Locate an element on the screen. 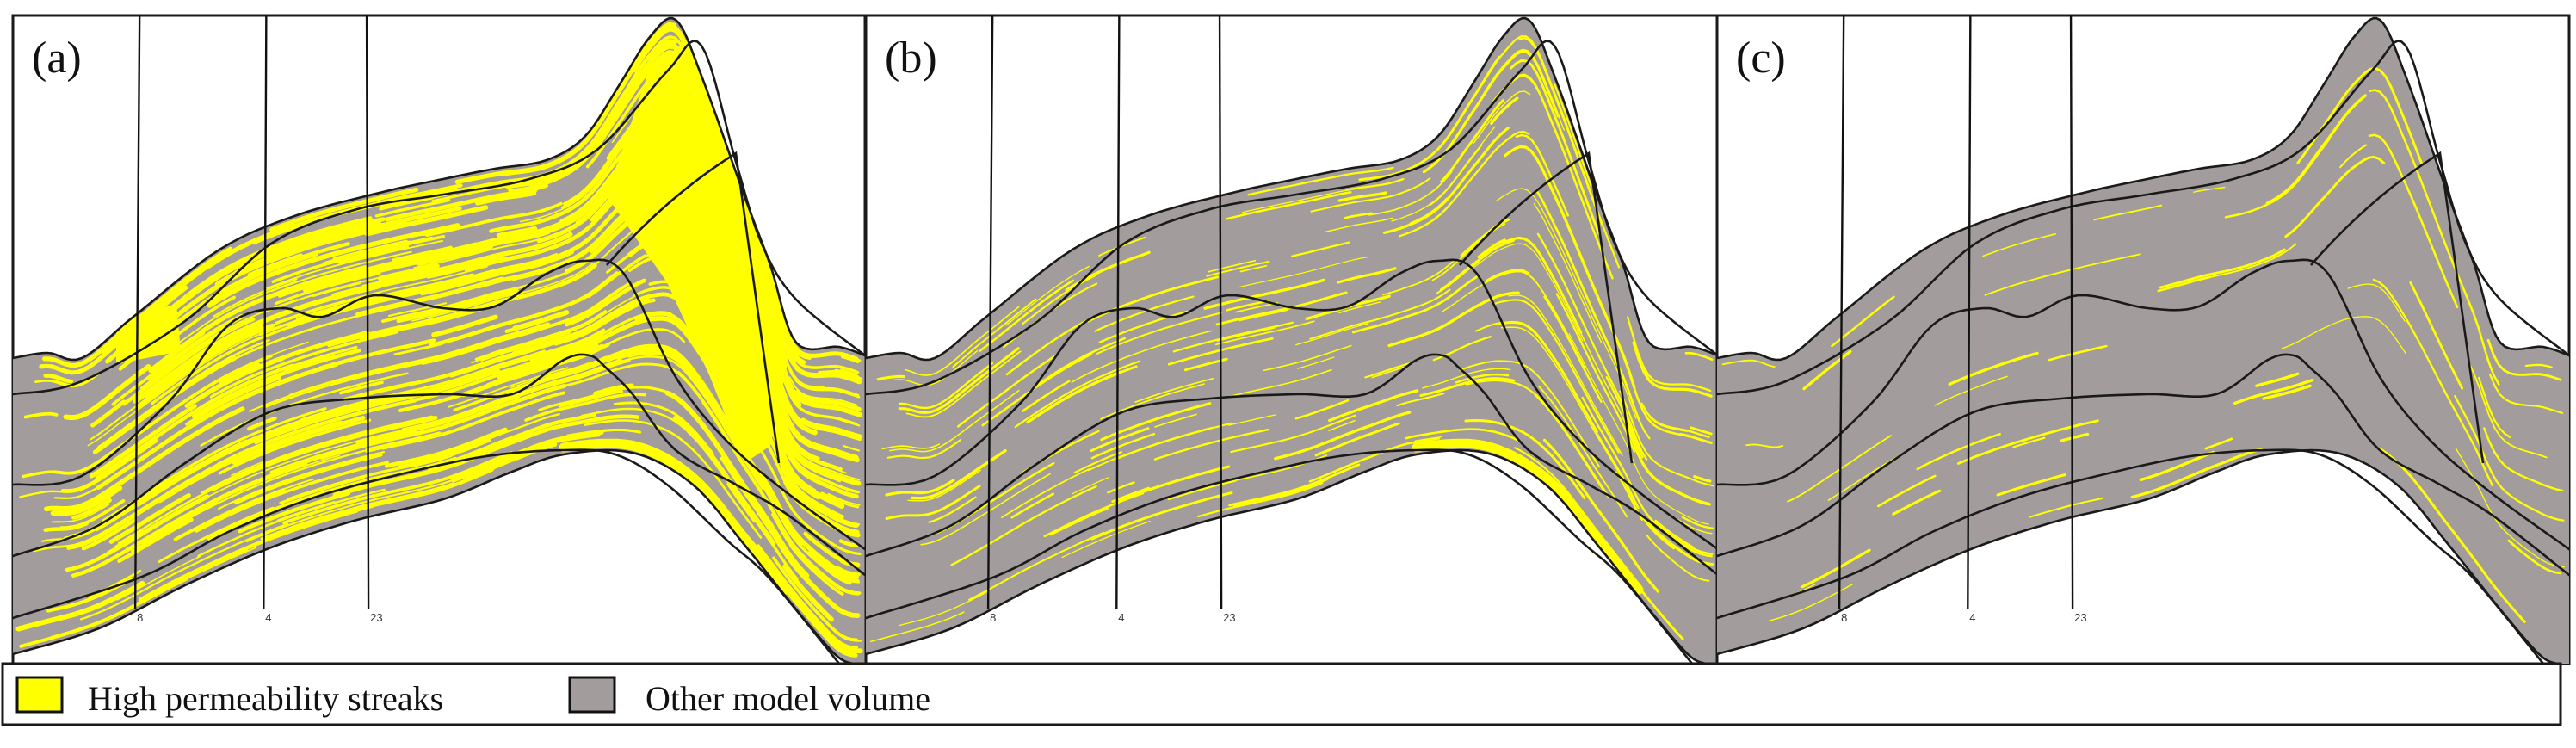  well-label-23: 23 is located at coordinates (1229, 618).